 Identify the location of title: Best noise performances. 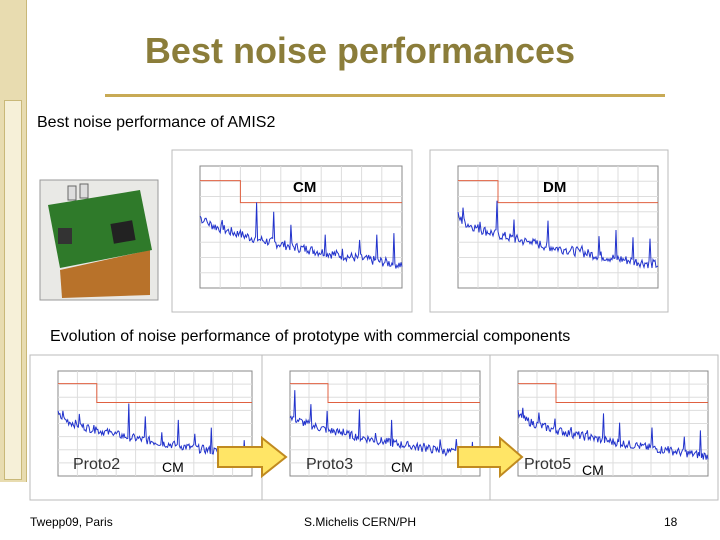
(360, 50).